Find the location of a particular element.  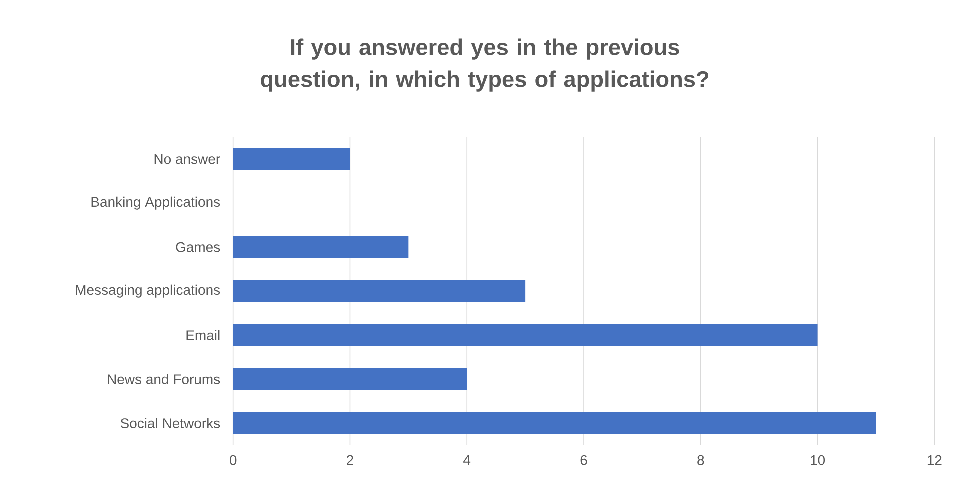

y-tick-label: News and Forums is located at coordinates (164, 379).